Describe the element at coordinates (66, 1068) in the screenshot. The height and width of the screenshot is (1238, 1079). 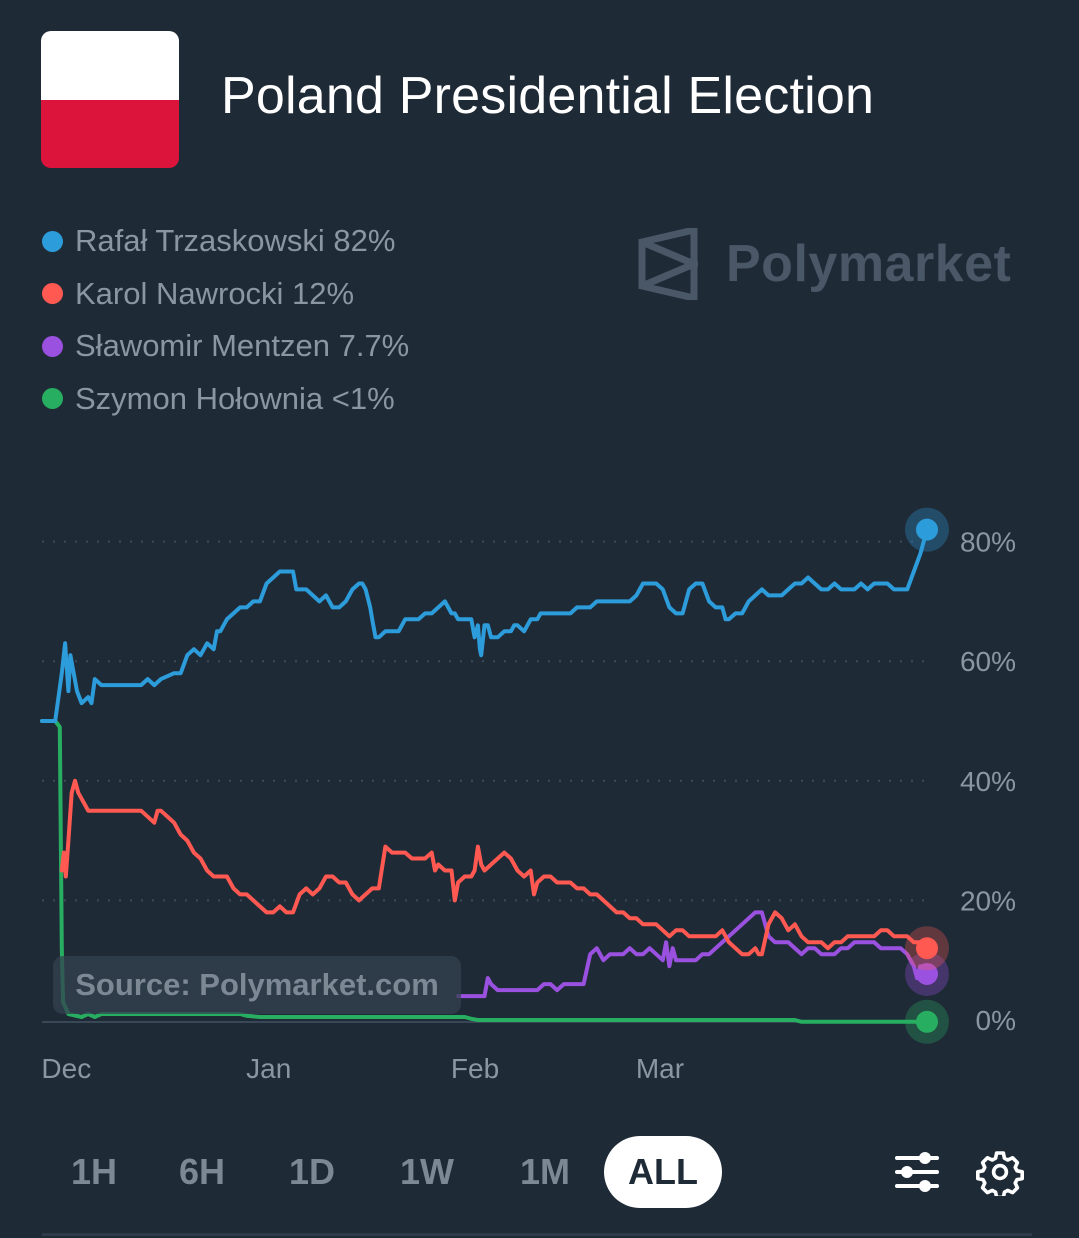
I see `x-tick-label: Dec` at that location.